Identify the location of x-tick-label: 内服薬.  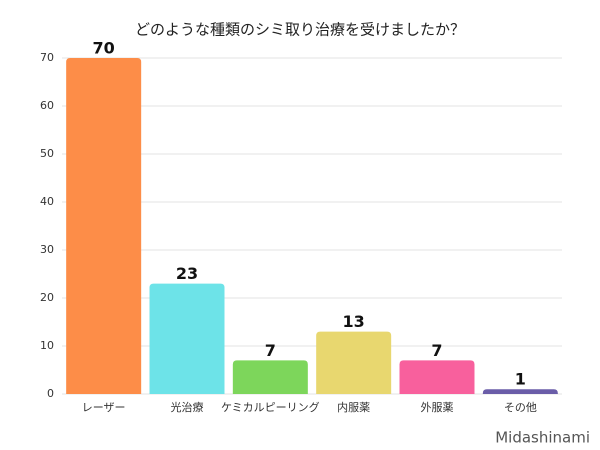
(353, 407).